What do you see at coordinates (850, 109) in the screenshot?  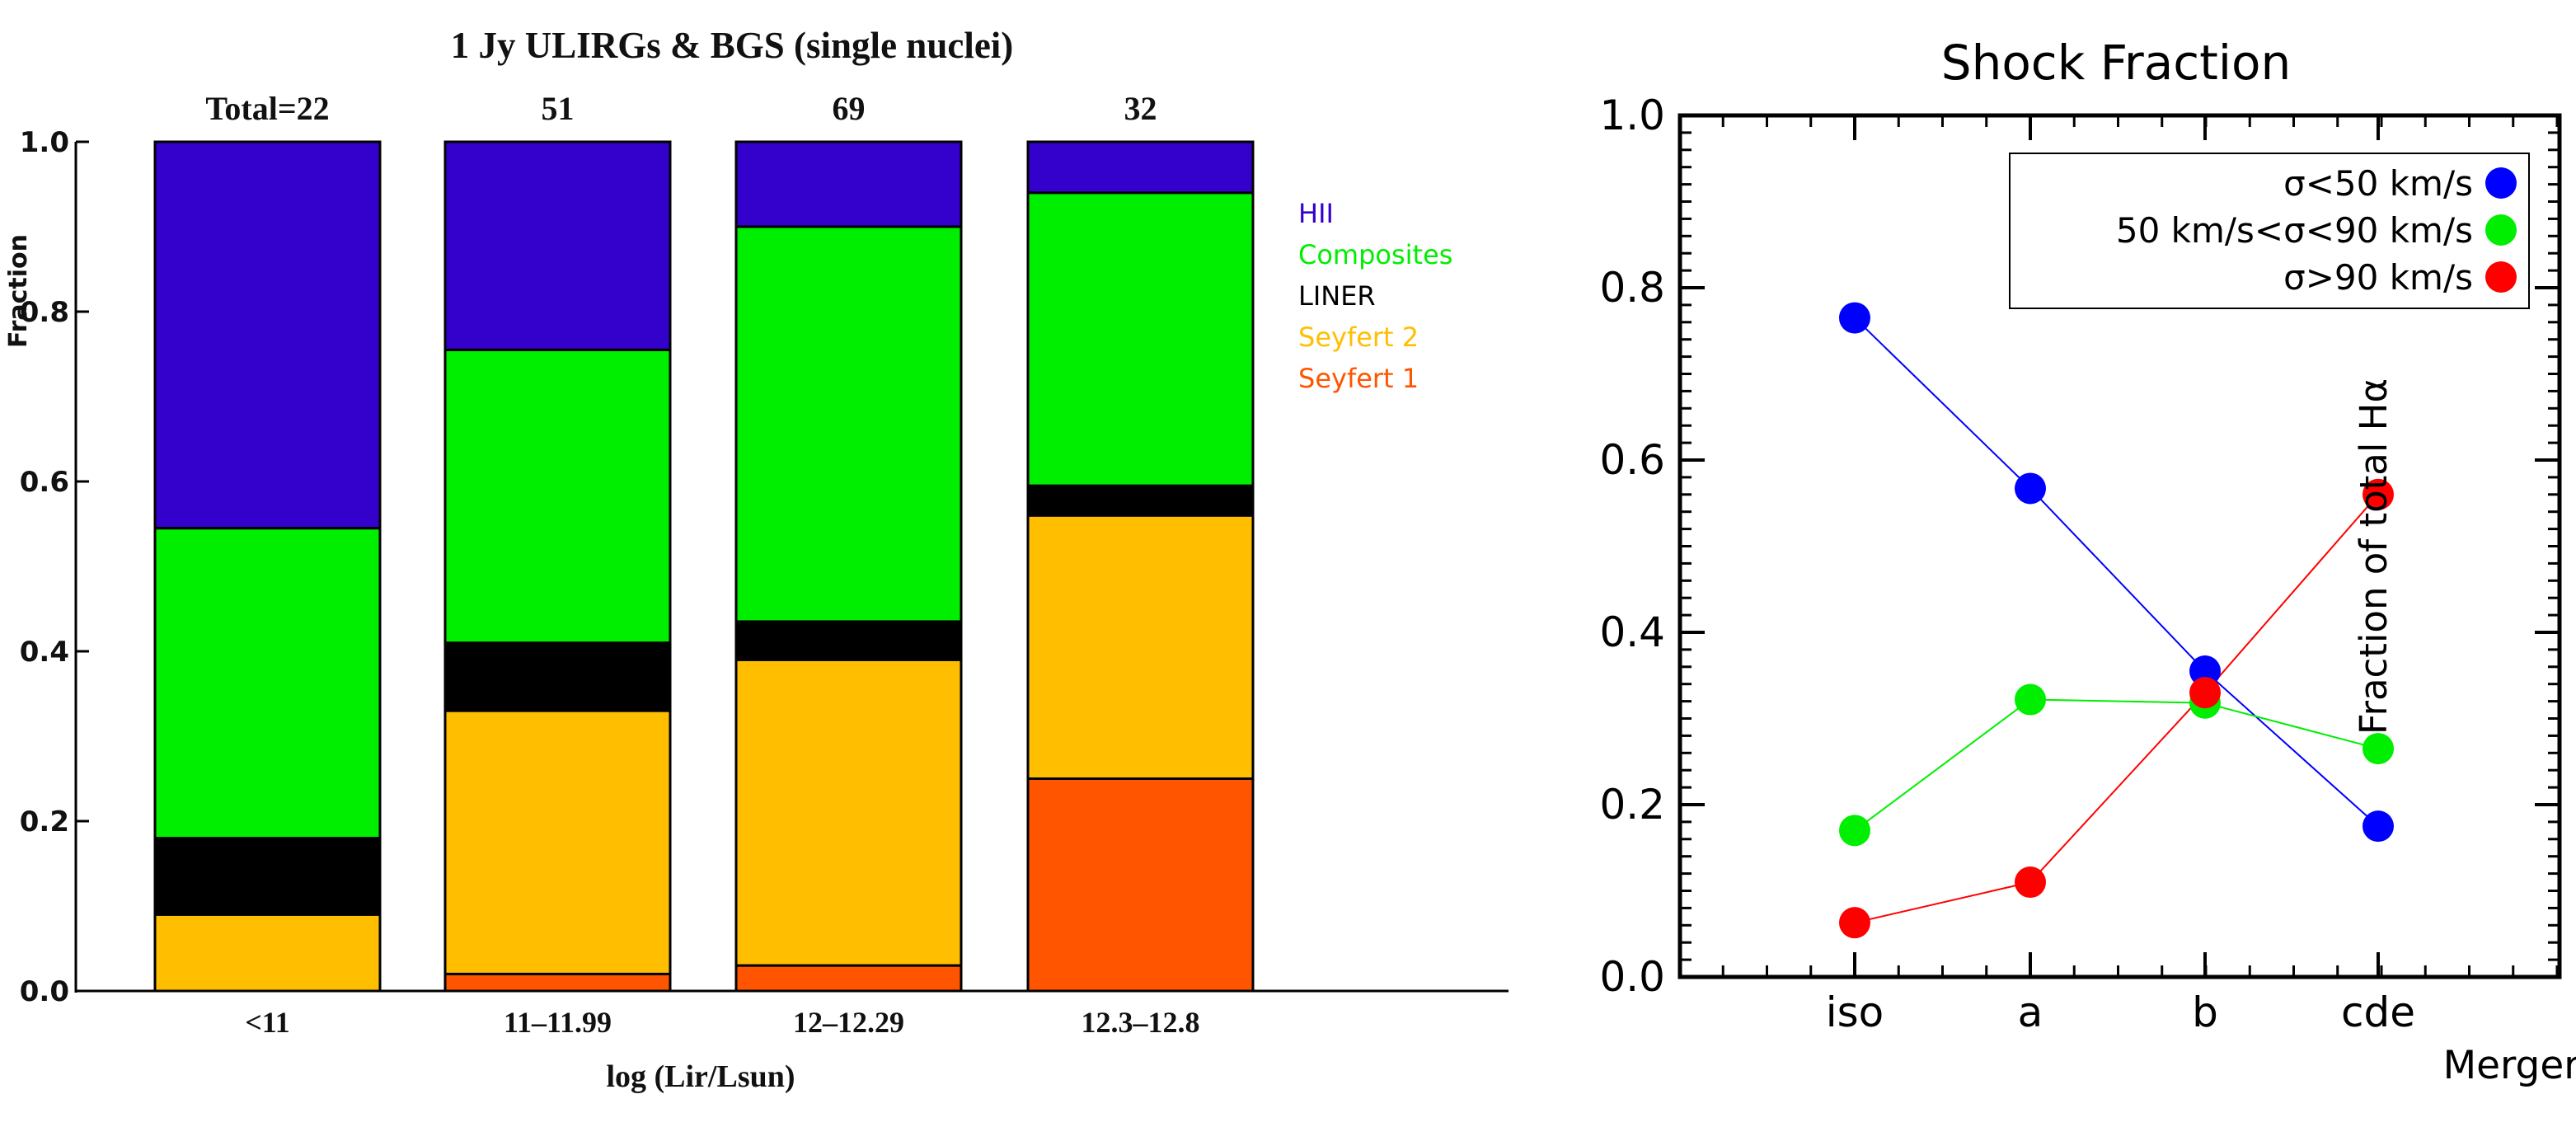 I see `bar-total-label: 69` at bounding box center [850, 109].